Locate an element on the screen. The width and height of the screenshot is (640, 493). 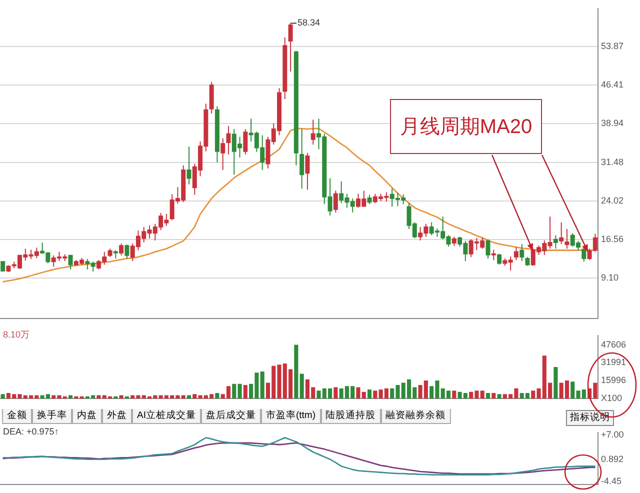
y-tick-label: 9.10 is located at coordinates (610, 277).